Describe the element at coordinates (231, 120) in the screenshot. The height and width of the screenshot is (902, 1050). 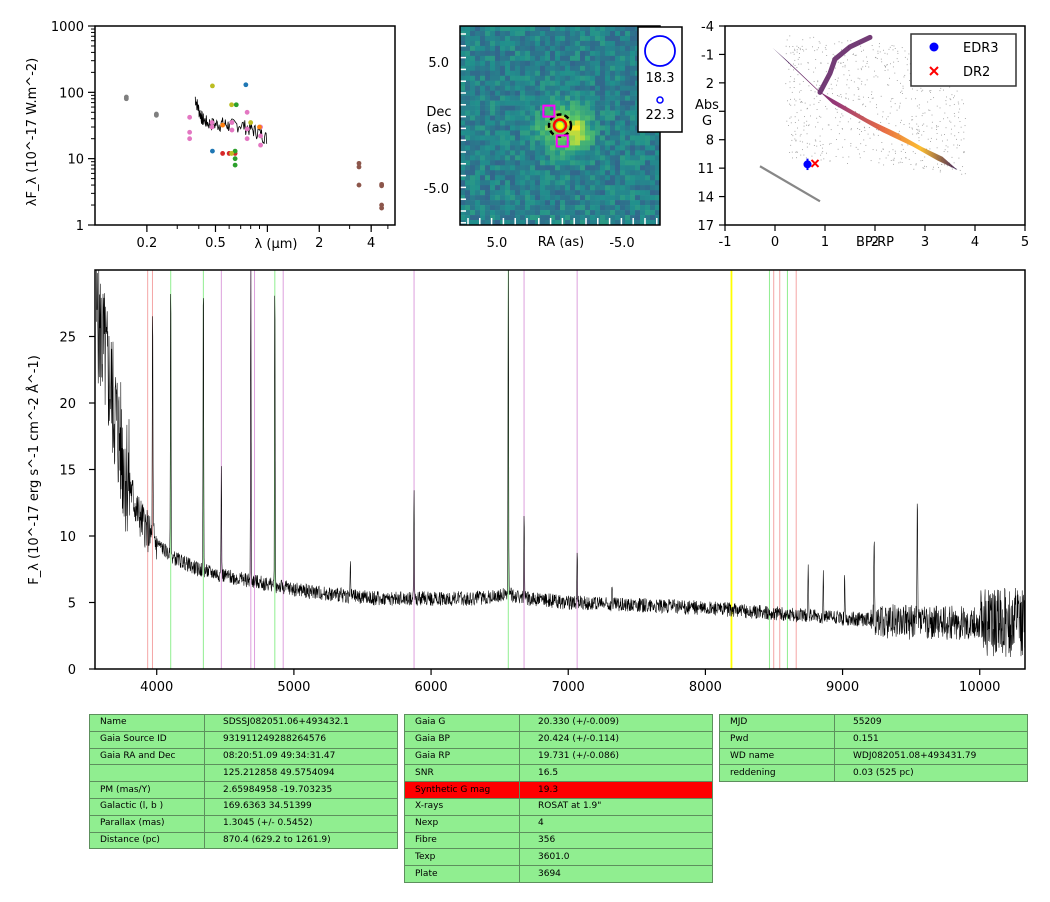
I see `sed-spectrum-line` at that location.